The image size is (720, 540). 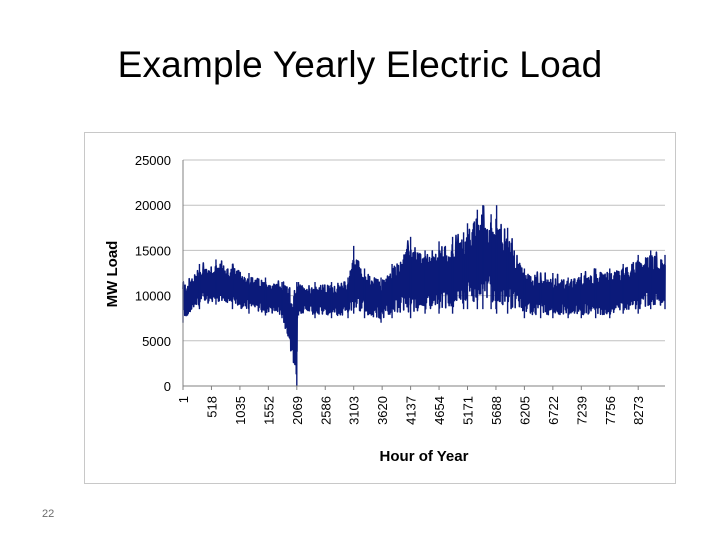 I want to click on y-tick-label: 0, so click(x=167, y=386).